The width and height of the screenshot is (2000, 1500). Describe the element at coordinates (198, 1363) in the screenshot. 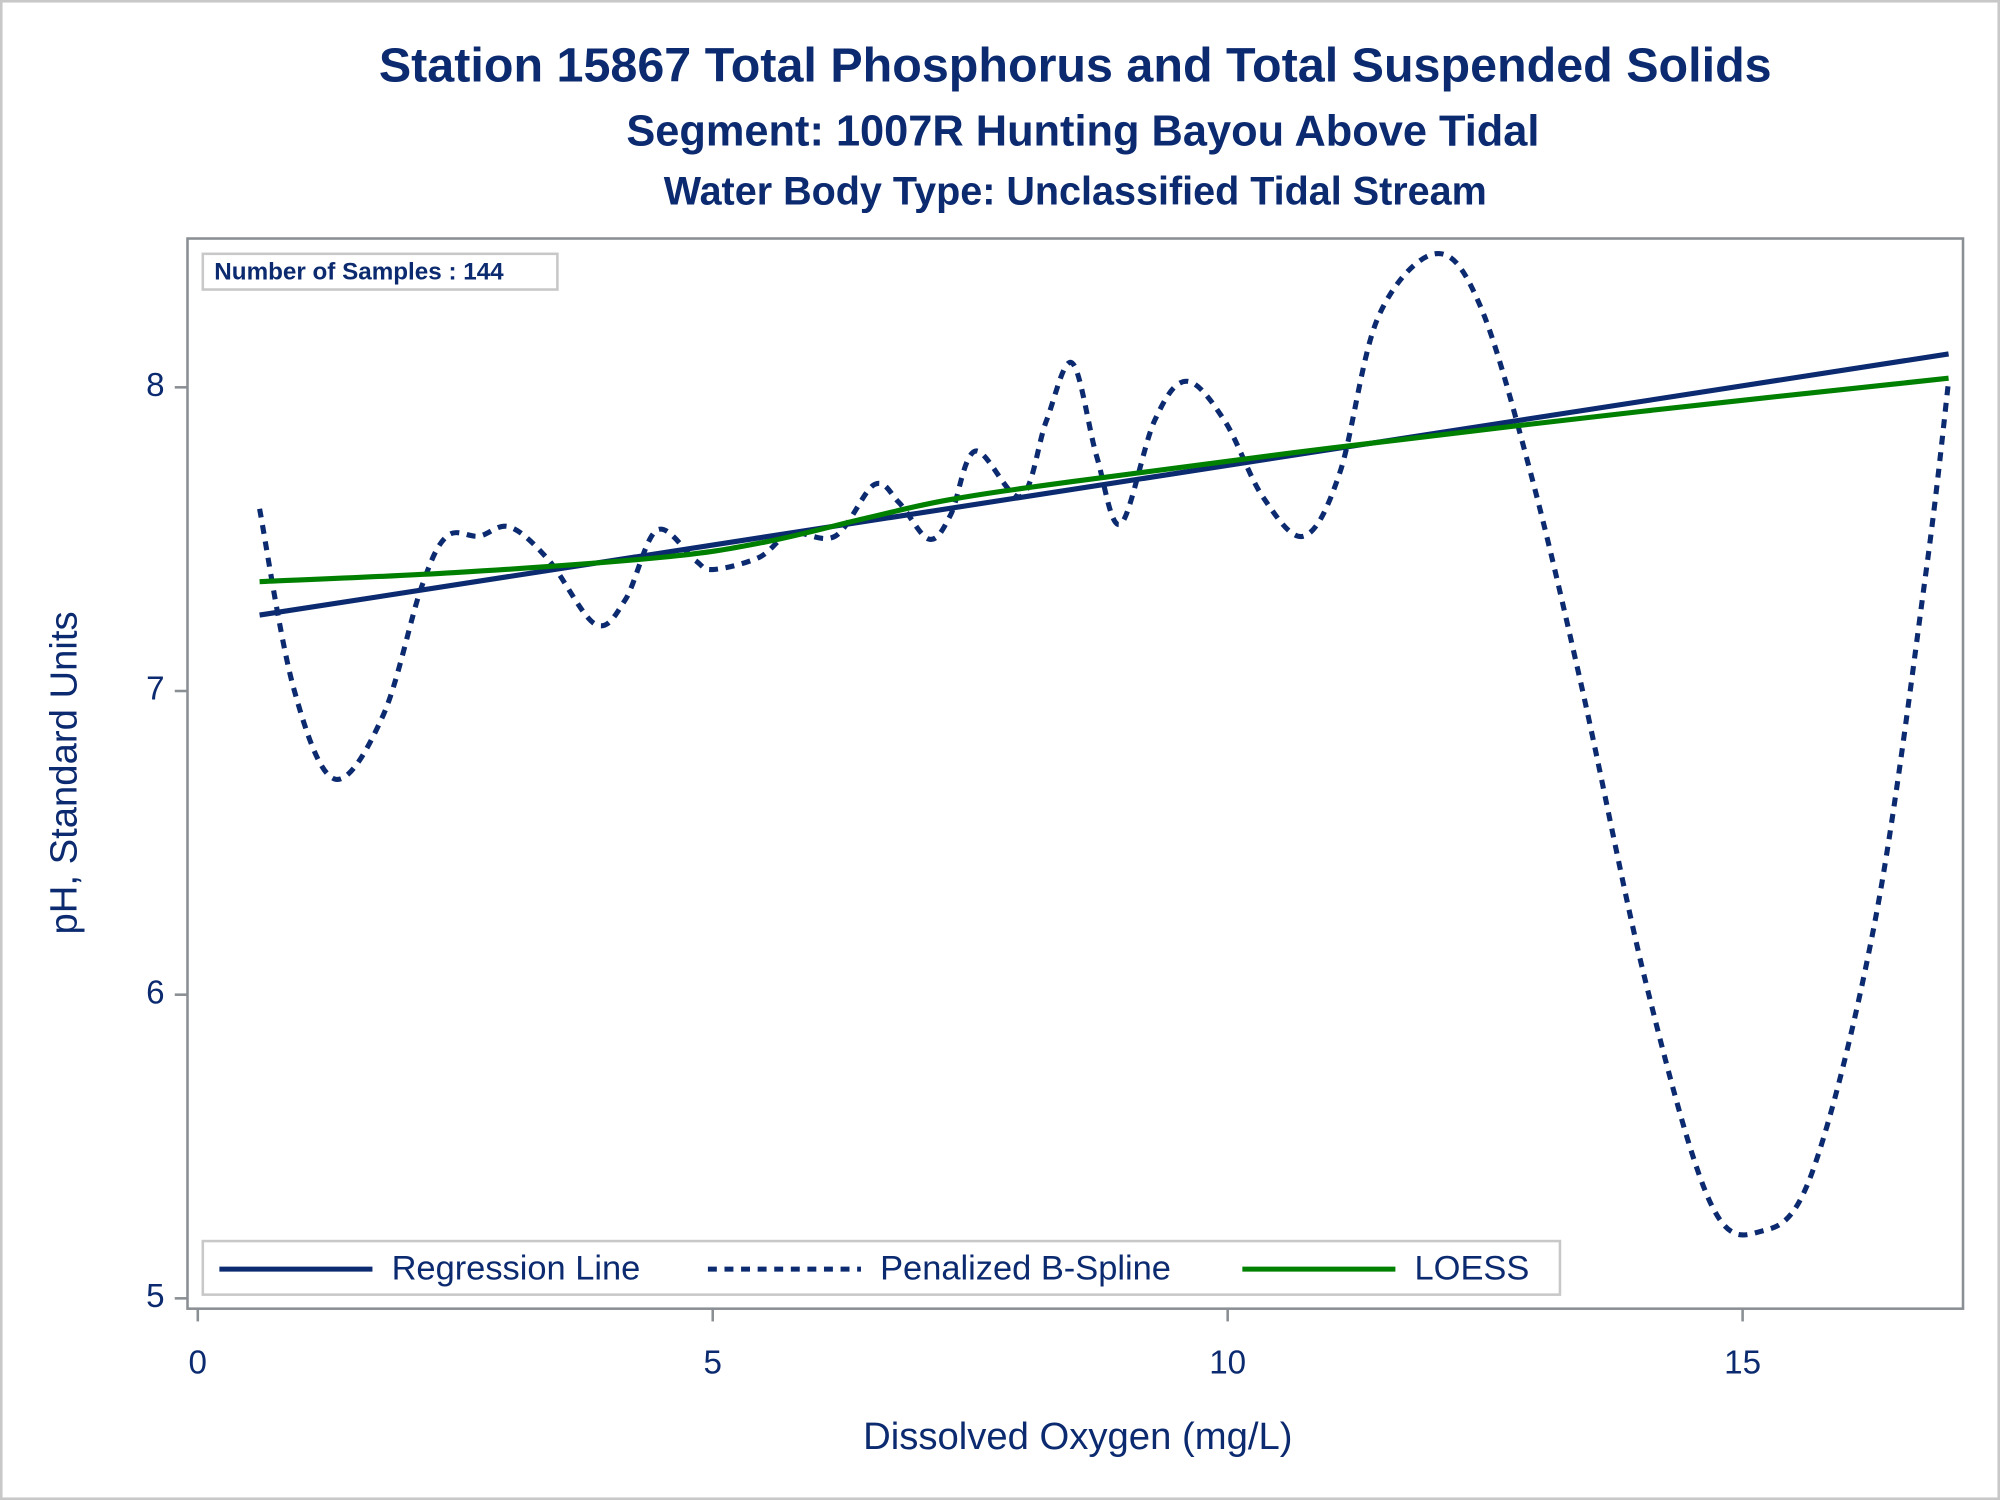

I see `x-tick-label: 0` at that location.